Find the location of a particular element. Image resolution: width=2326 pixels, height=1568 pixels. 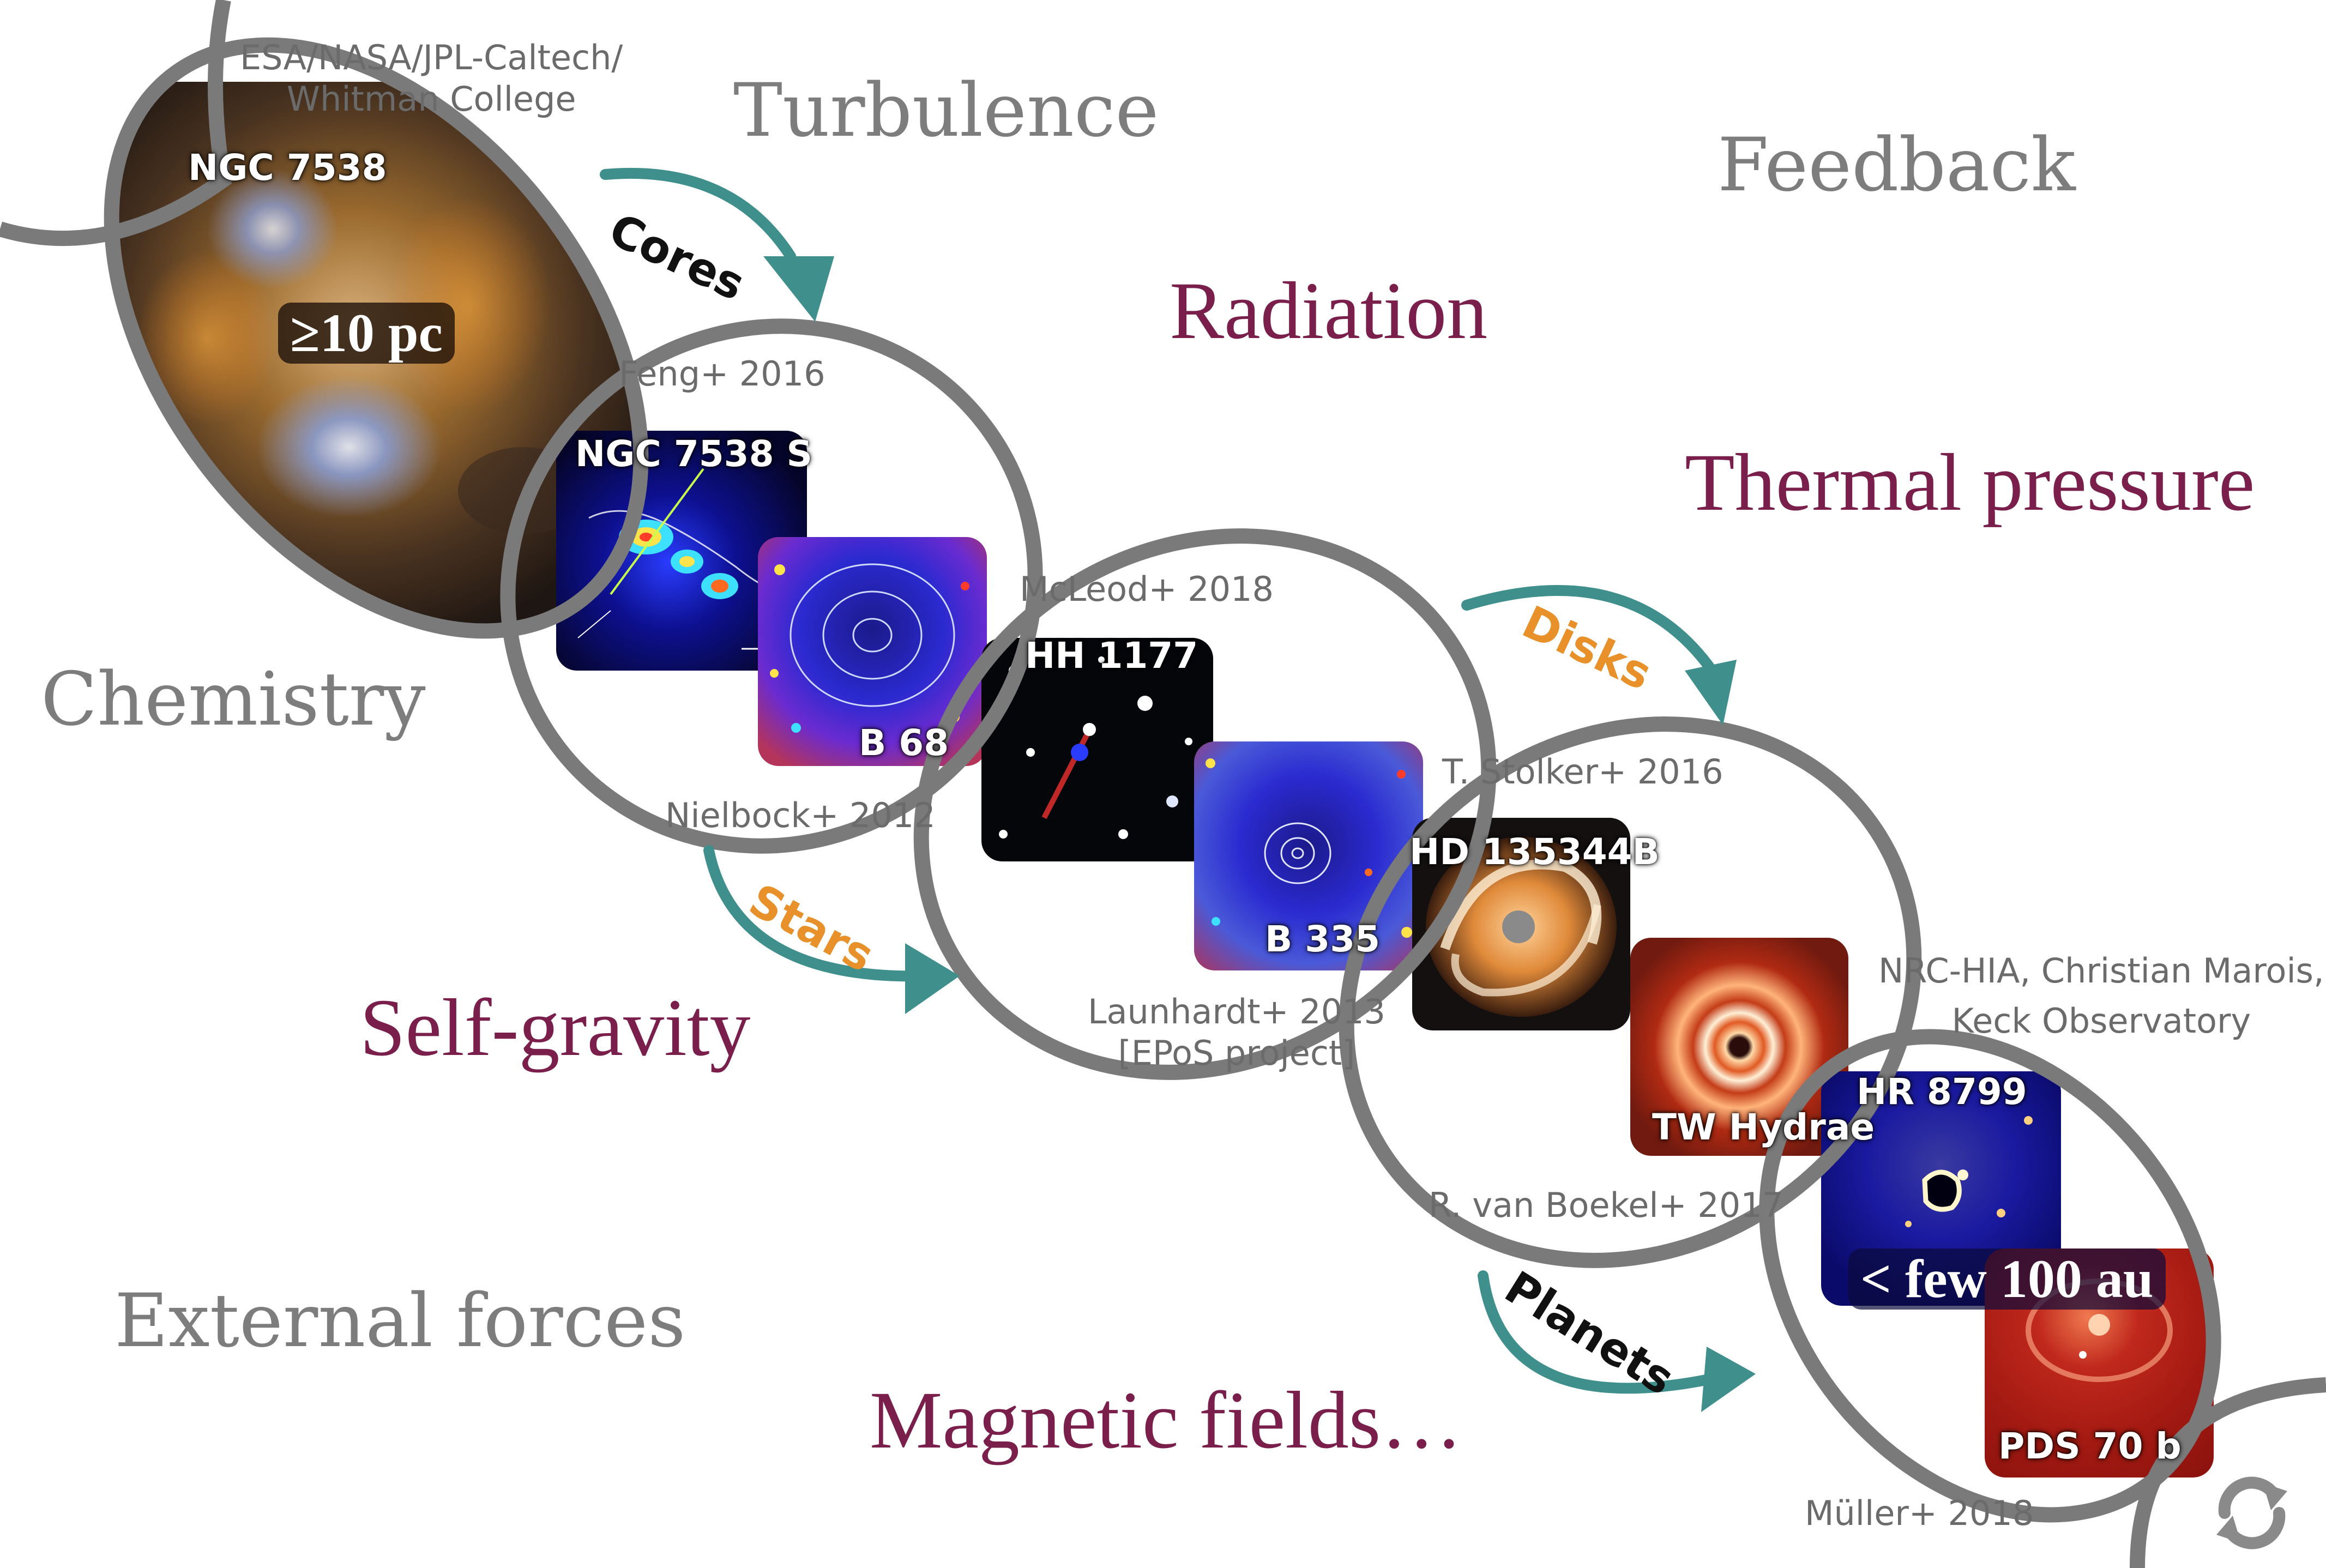

physics-radiation: Radiation is located at coordinates (1329, 311).